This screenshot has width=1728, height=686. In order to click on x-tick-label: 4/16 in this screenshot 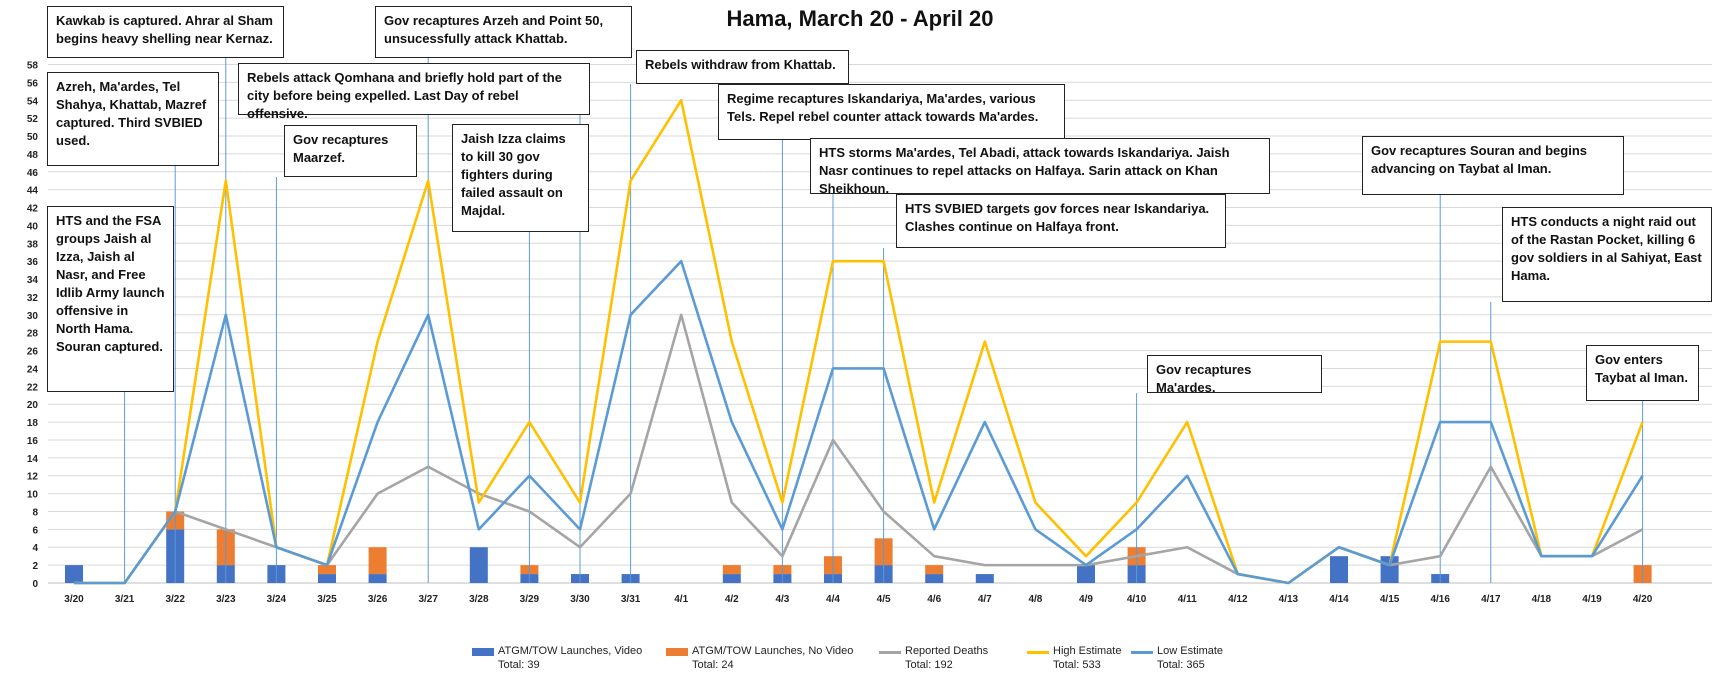, I will do `click(1440, 599)`.